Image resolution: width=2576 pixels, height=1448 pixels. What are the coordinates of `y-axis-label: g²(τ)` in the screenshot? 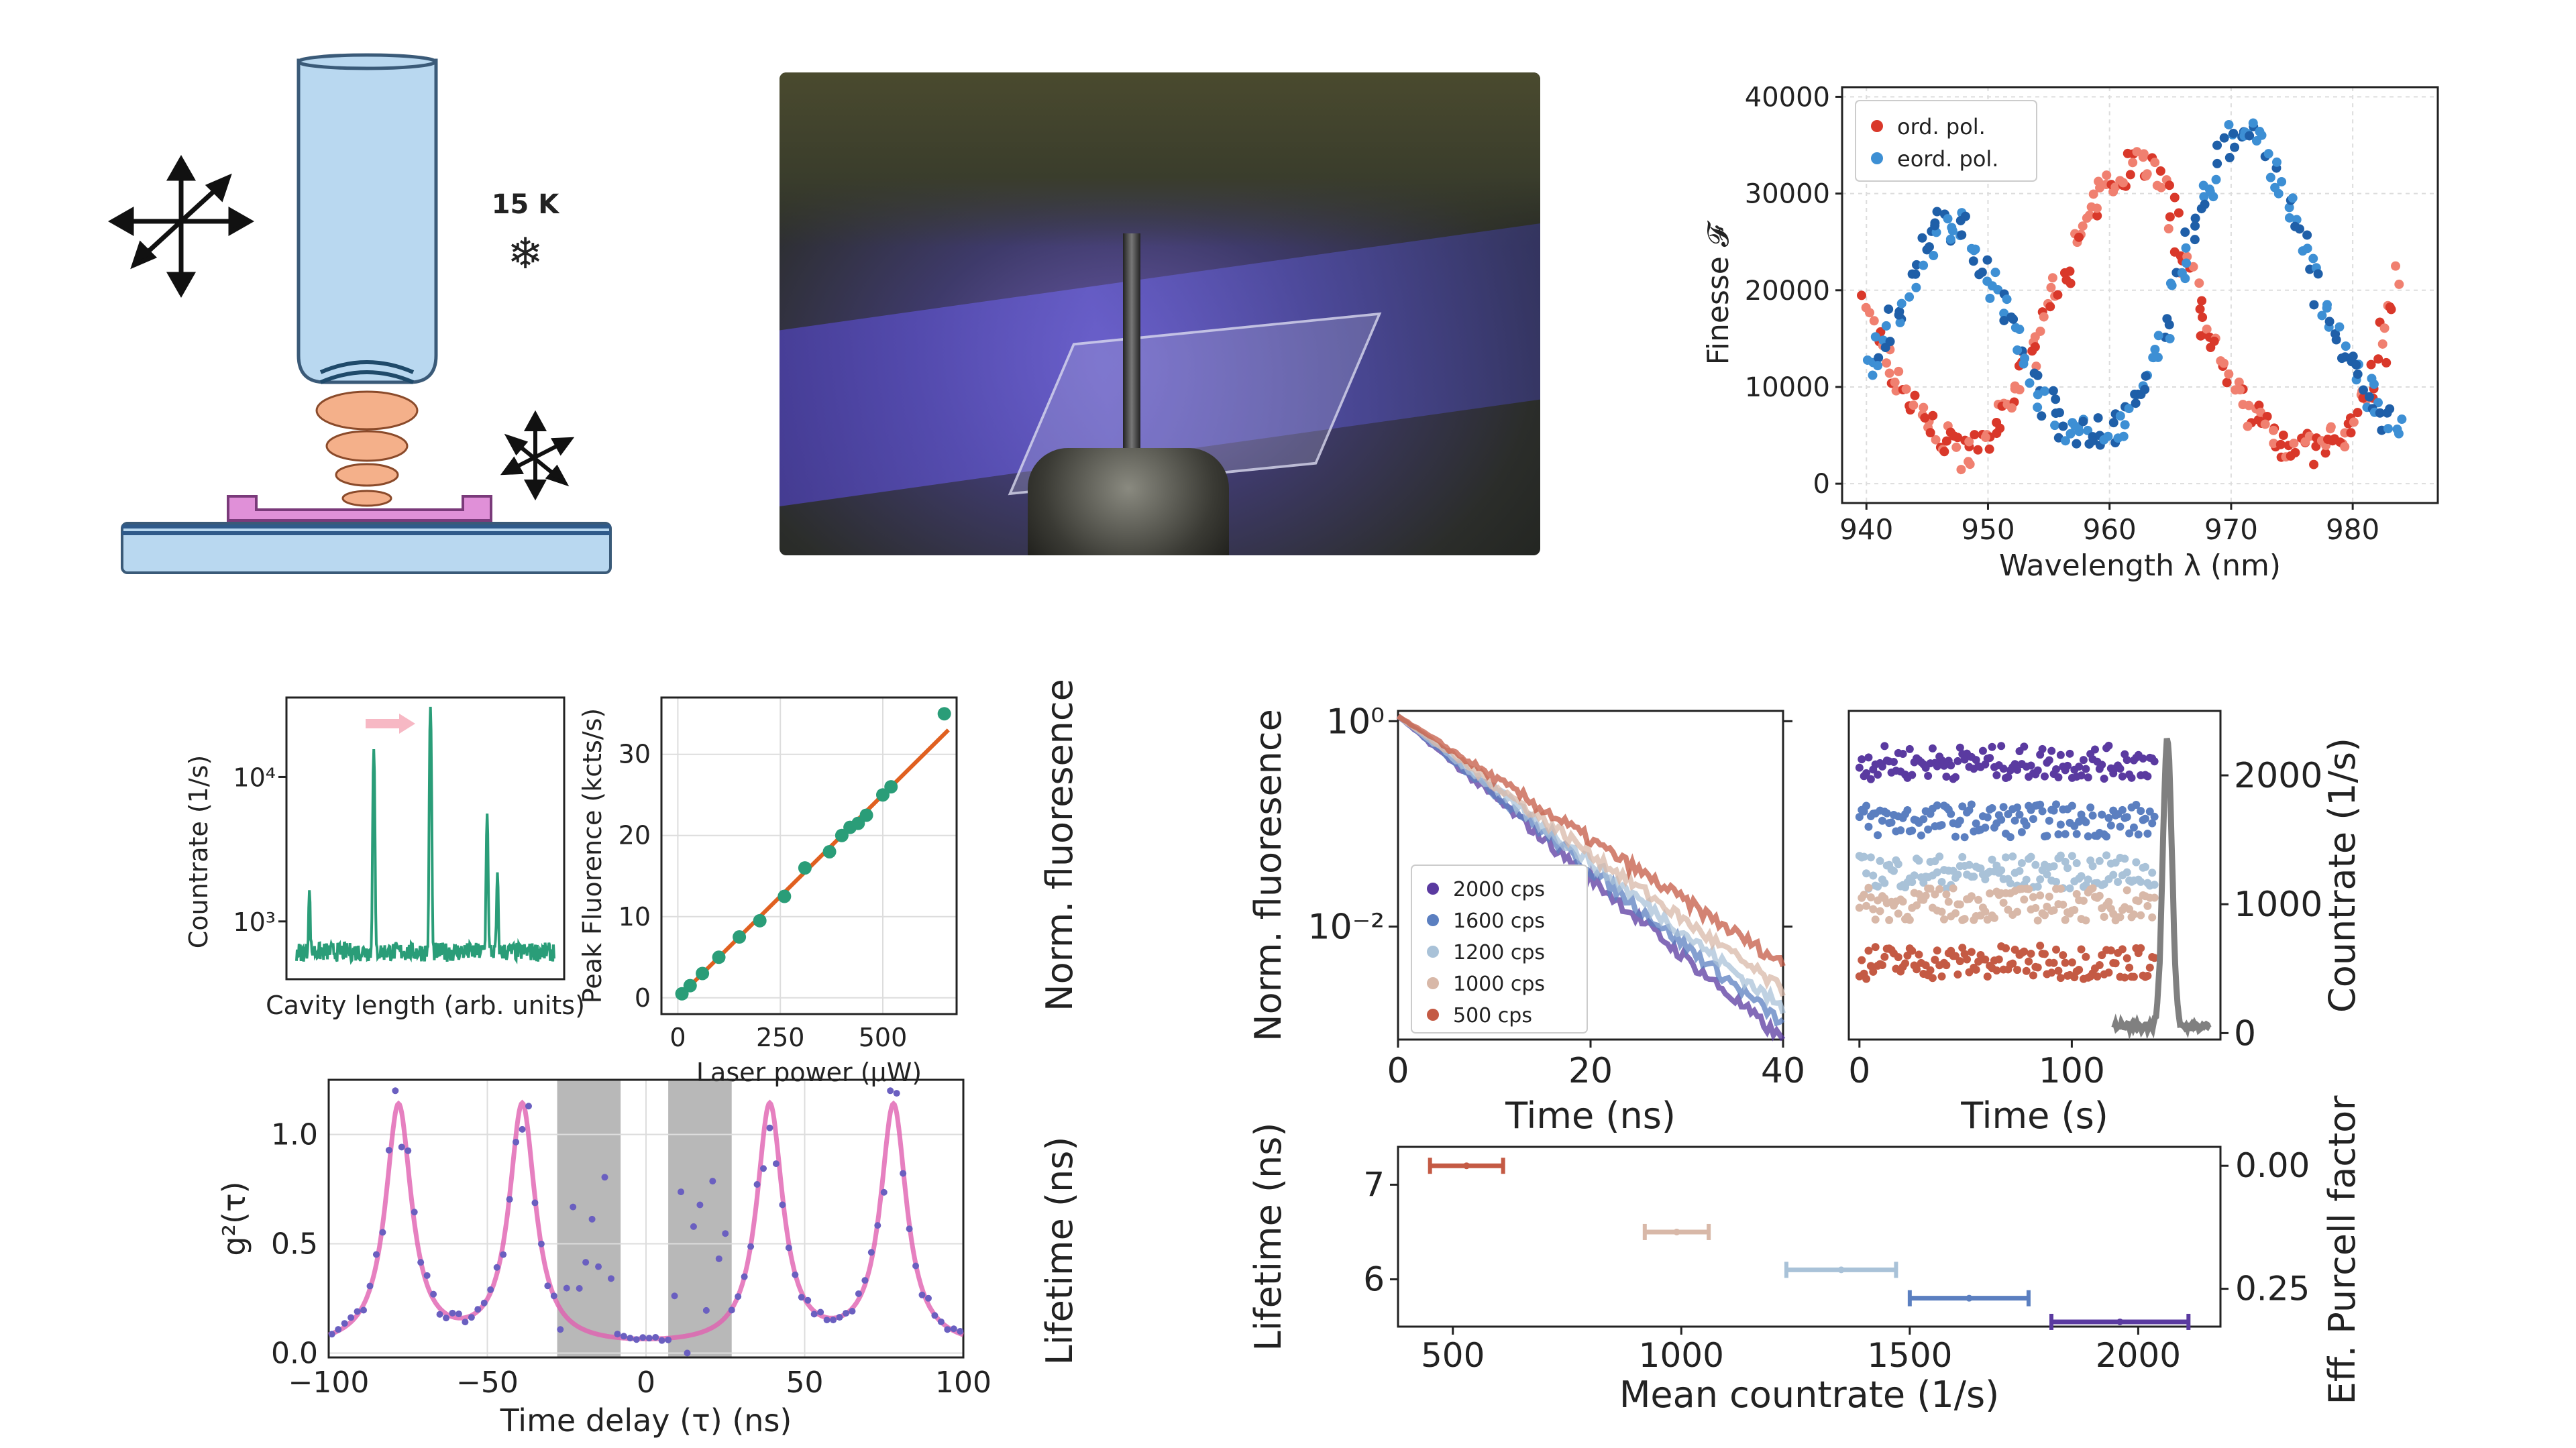 It's located at (234, 1218).